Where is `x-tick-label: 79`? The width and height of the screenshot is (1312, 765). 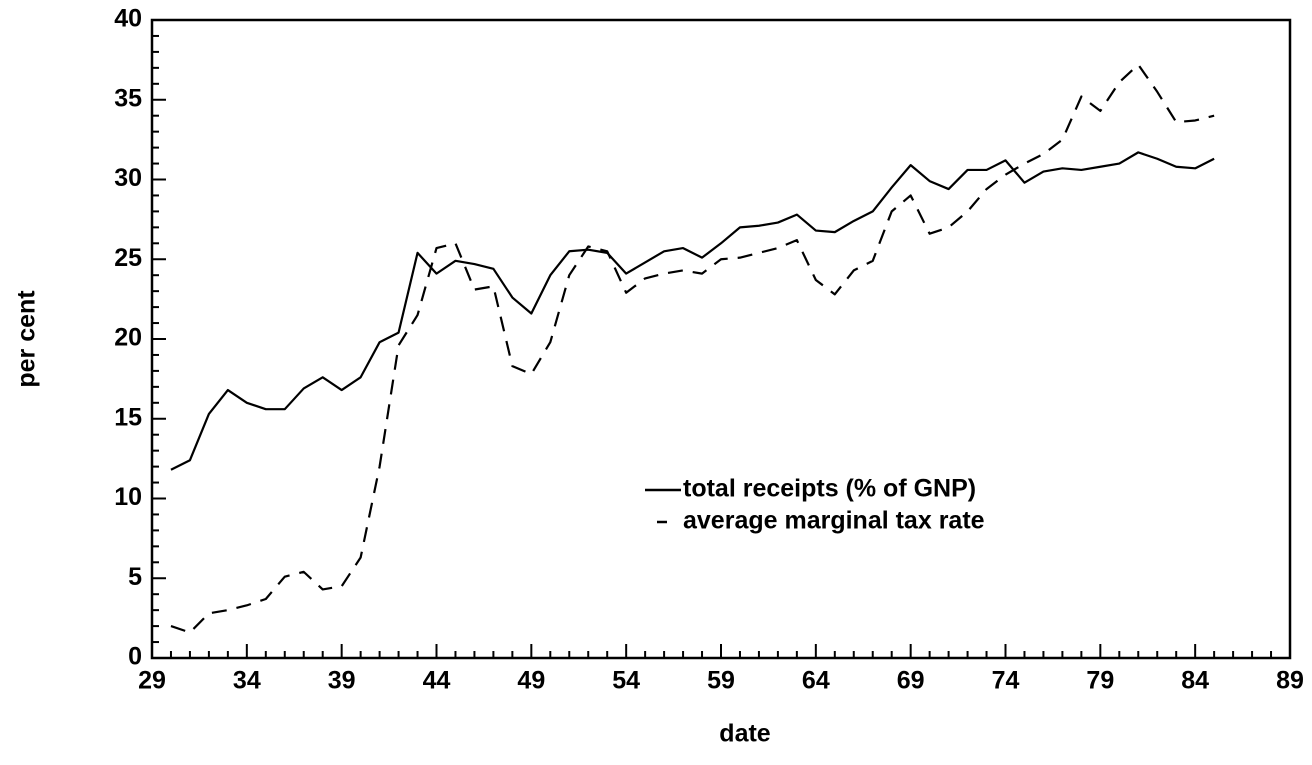
x-tick-label: 79 is located at coordinates (1100, 681).